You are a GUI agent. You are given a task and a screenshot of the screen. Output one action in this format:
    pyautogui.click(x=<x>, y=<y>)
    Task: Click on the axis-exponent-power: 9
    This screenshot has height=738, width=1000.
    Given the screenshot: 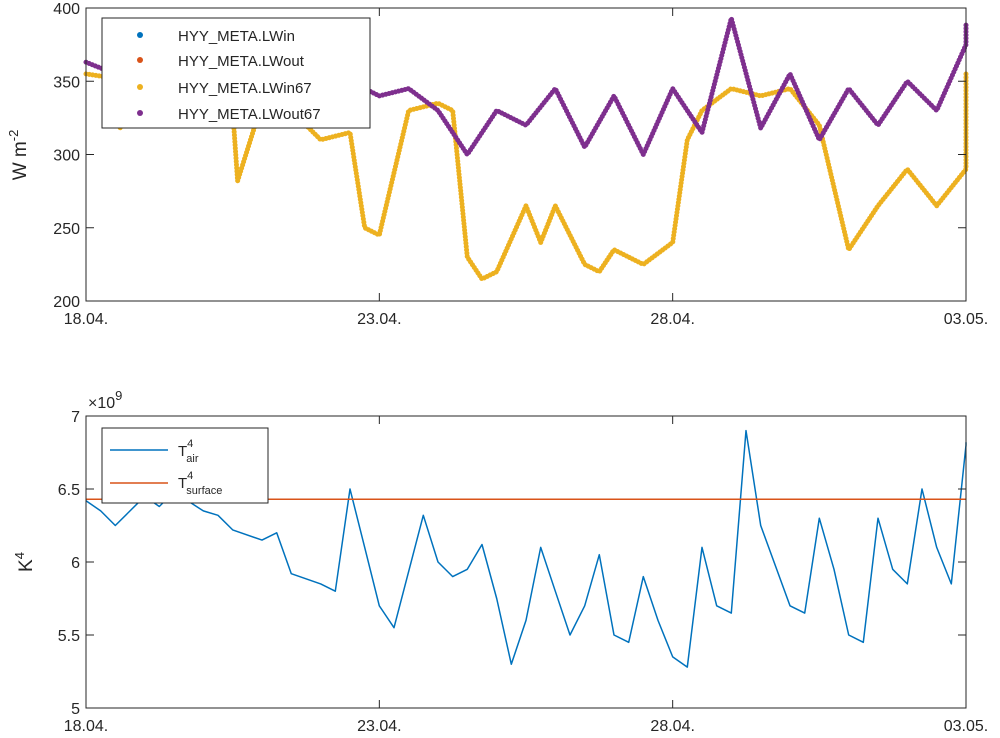 What is the action you would take?
    pyautogui.click(x=118, y=395)
    